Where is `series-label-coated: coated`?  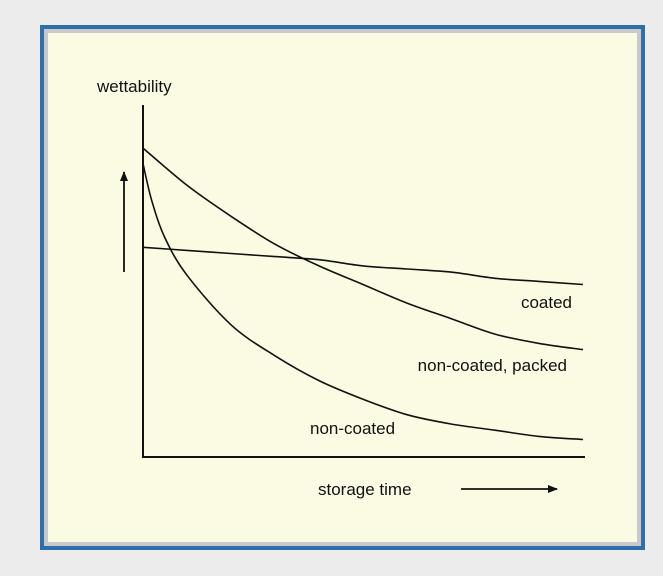
series-label-coated: coated is located at coordinates (546, 302).